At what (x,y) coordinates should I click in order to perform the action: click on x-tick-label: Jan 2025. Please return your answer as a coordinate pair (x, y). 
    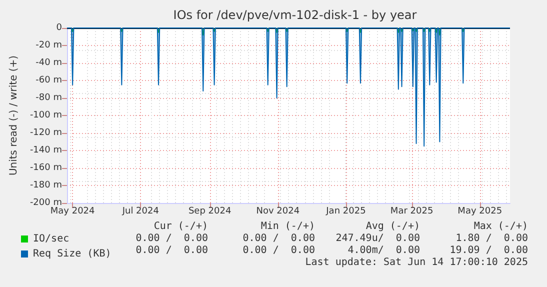
    Looking at the image, I should click on (345, 211).